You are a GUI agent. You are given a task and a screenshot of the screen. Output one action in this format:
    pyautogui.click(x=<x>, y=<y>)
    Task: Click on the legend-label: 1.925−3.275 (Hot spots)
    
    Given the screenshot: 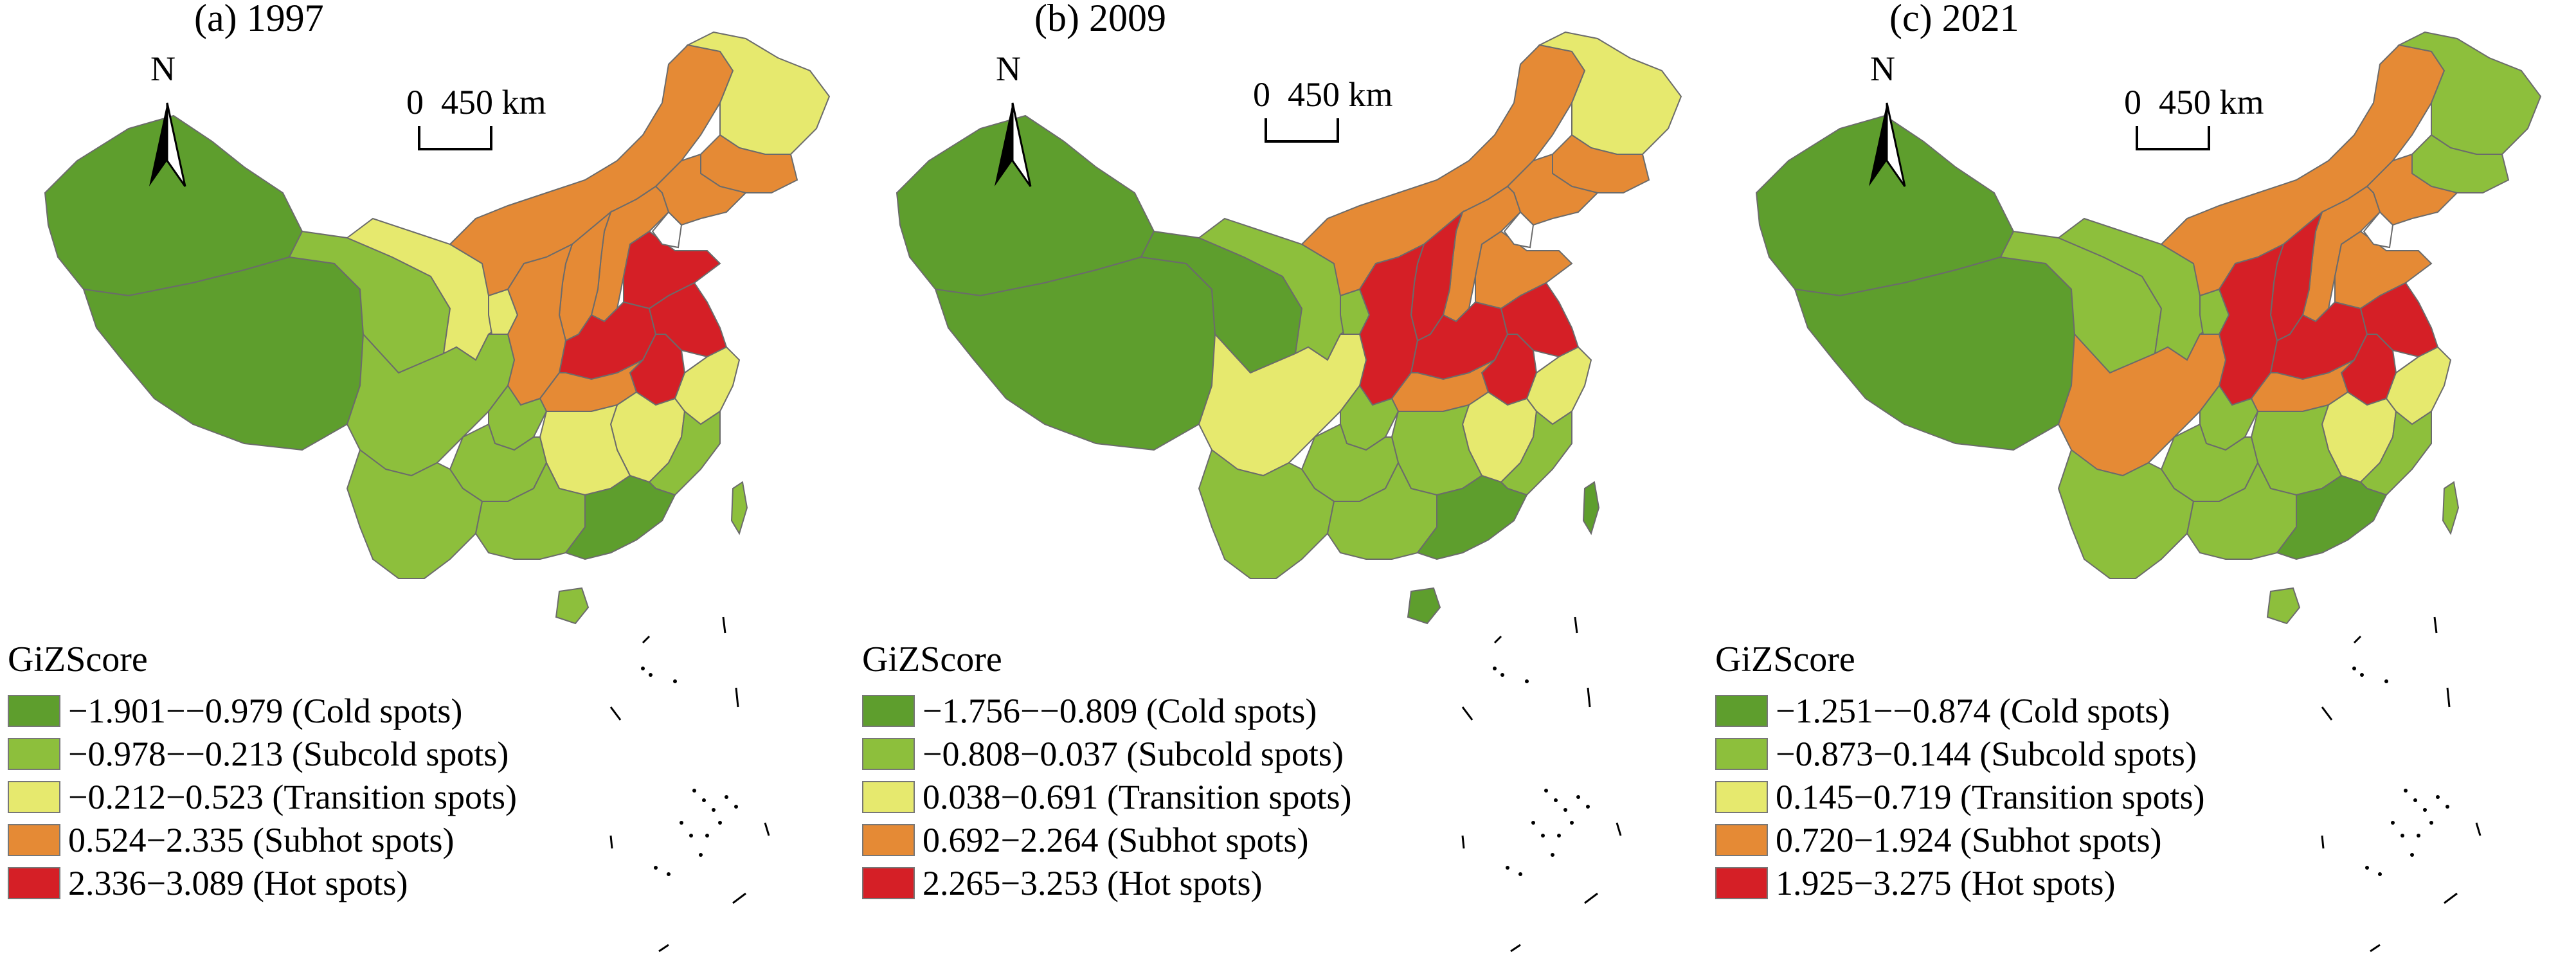 What is the action you would take?
    pyautogui.click(x=1945, y=883)
    